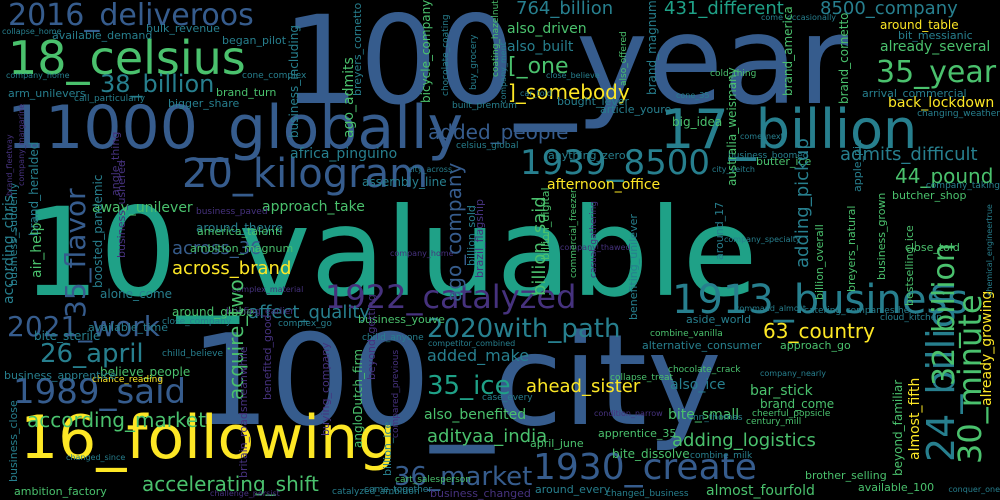 Image resolution: width=1000 pixels, height=500 pixels. What do you see at coordinates (507, 398) in the screenshot?
I see `word: case_every` at bounding box center [507, 398].